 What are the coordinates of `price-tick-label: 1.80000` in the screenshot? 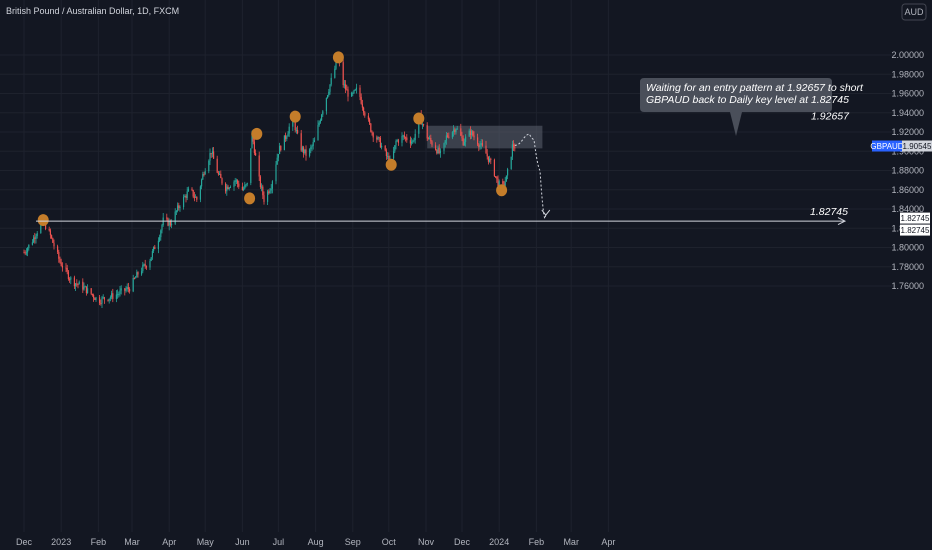 It's located at (907, 248).